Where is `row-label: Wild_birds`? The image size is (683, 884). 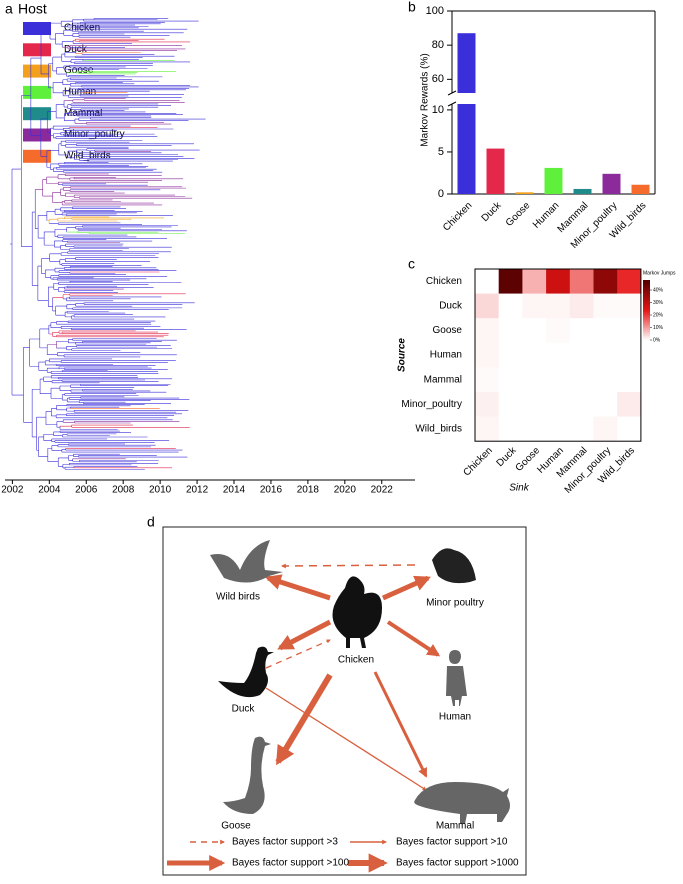 row-label: Wild_birds is located at coordinates (438, 429).